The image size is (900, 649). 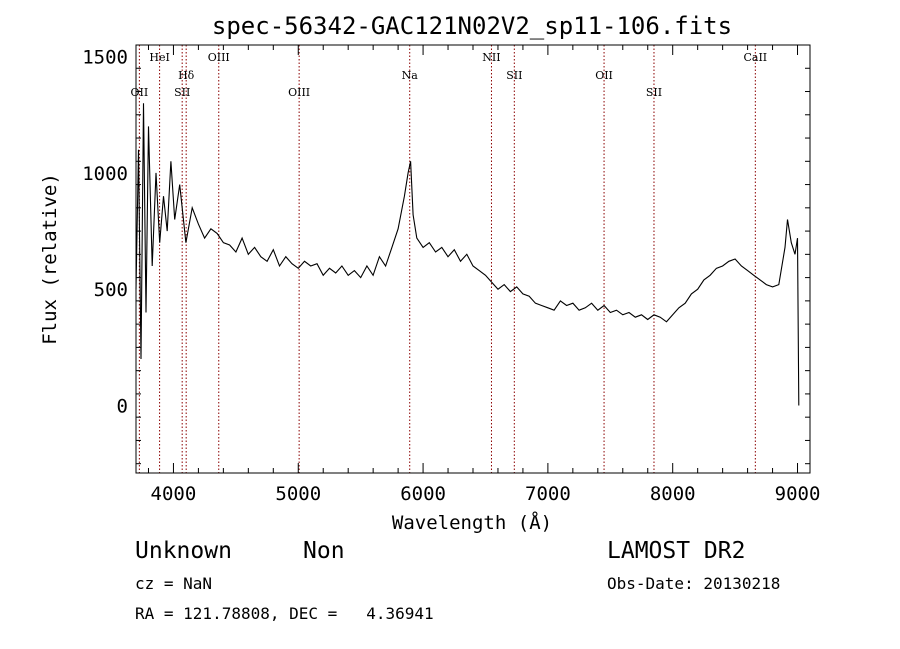 I want to click on y-axis-label: Flux (relative), so click(x=50, y=259).